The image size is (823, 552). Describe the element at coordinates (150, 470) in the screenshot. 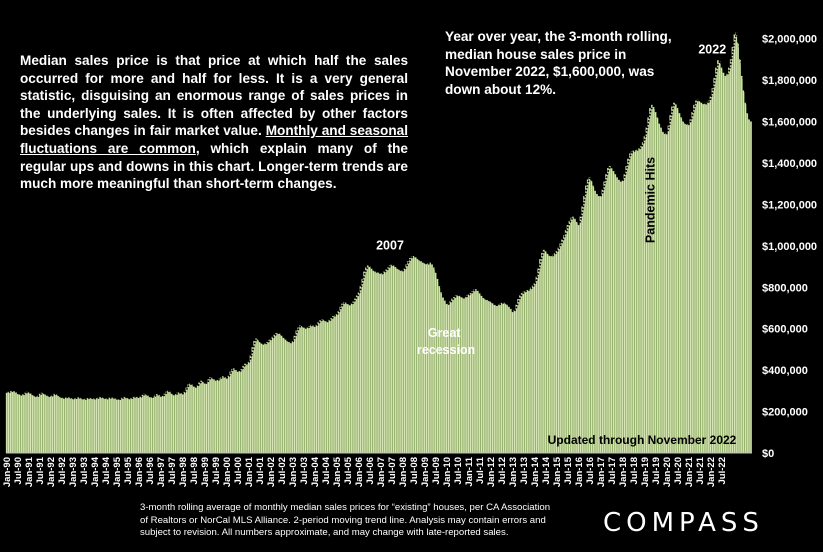

I see `x-tick-label: Jul-96` at that location.